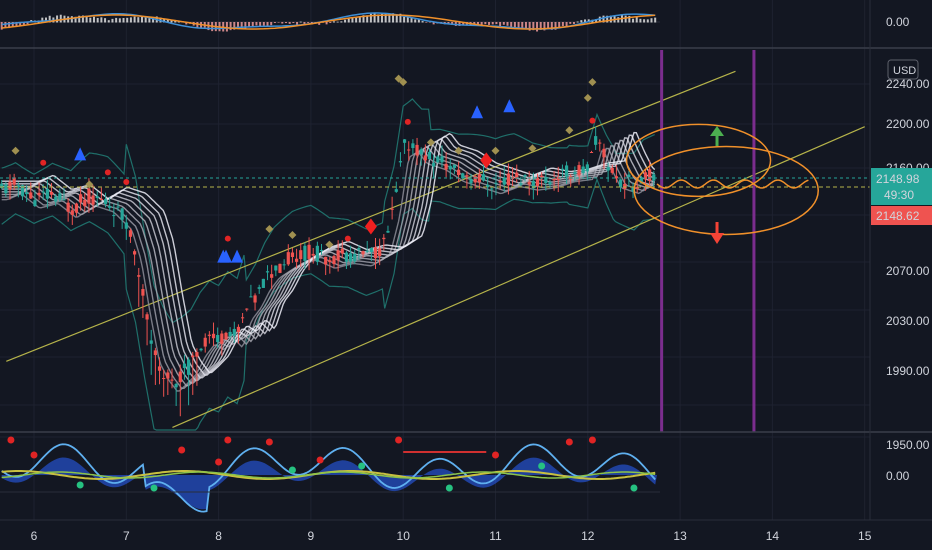  I want to click on projection-ellipse-lower, so click(726, 190).